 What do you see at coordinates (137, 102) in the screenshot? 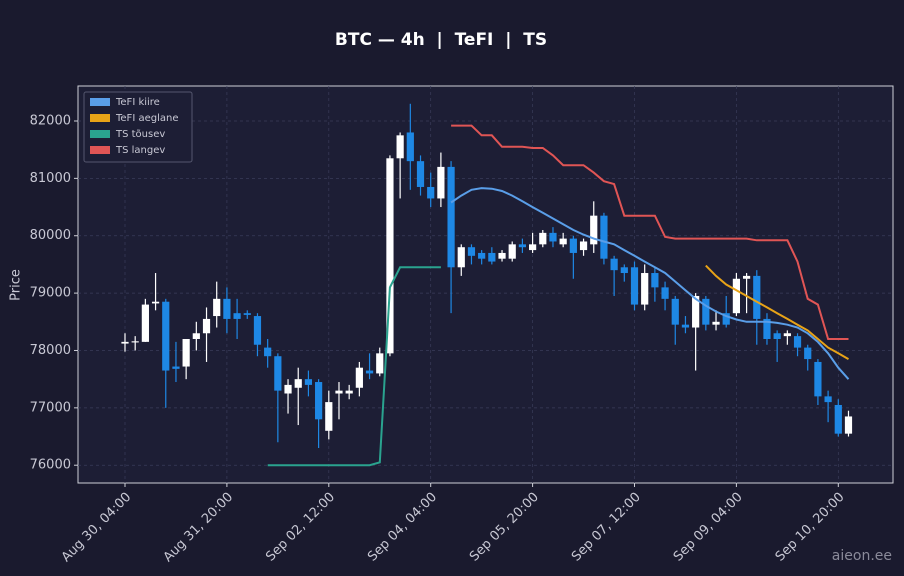
I see `legend-label: TeFI kiire` at bounding box center [137, 102].